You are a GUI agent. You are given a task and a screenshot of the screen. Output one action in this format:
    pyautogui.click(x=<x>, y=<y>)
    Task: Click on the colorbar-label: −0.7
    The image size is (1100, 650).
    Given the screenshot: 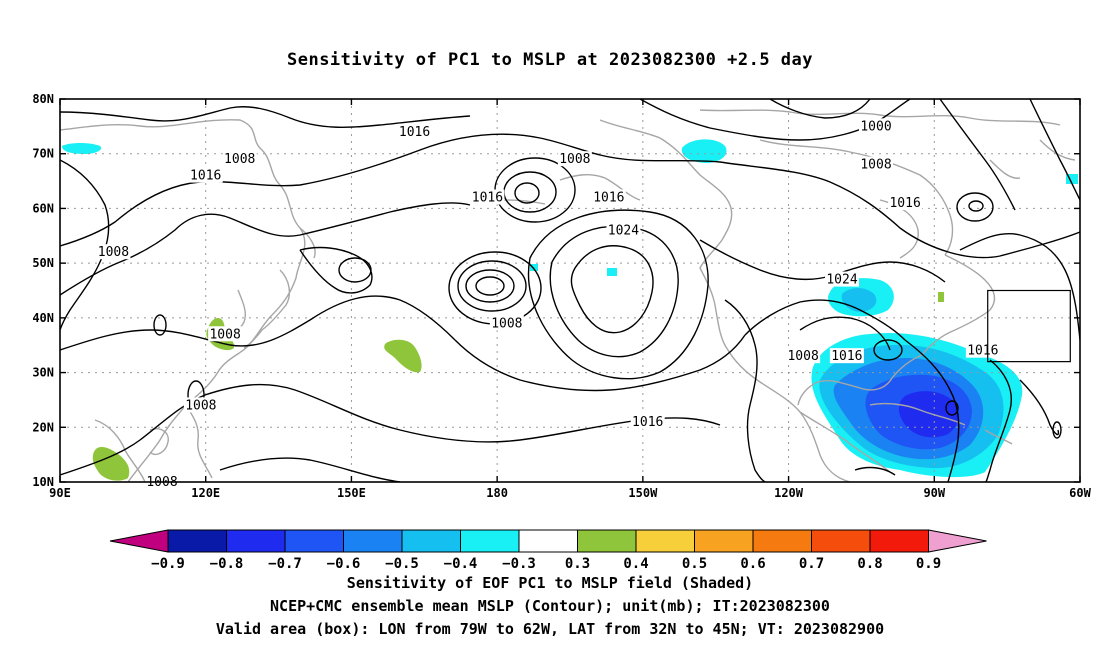 What is the action you would take?
    pyautogui.click(x=285, y=564)
    